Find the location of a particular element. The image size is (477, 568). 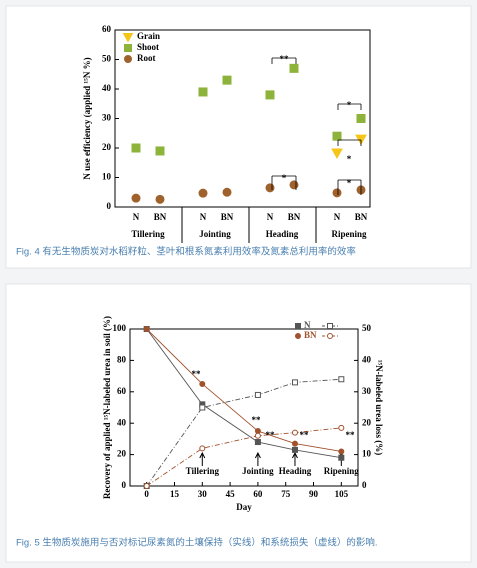

x-tick-label: 15 is located at coordinates (175, 494).